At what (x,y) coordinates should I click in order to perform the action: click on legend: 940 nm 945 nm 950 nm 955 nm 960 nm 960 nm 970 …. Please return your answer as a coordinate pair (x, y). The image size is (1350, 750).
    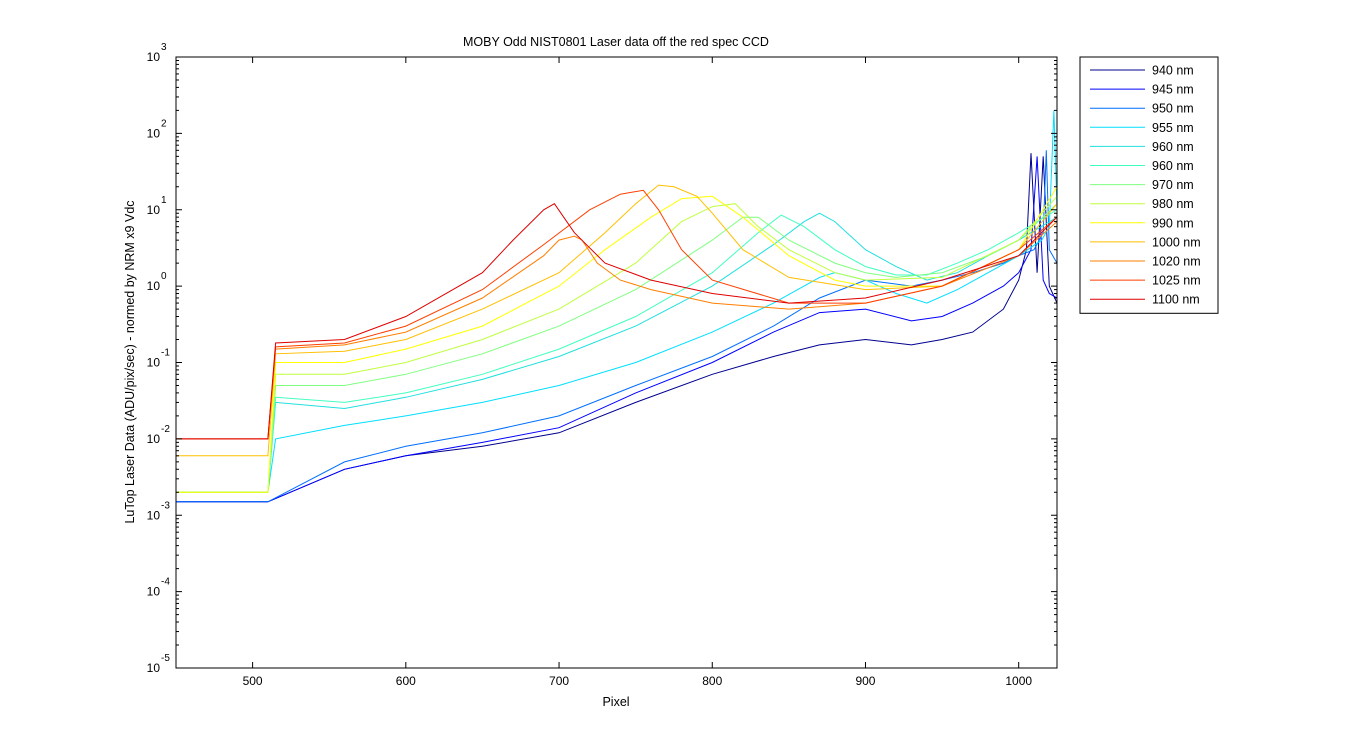
    Looking at the image, I should click on (1149, 185).